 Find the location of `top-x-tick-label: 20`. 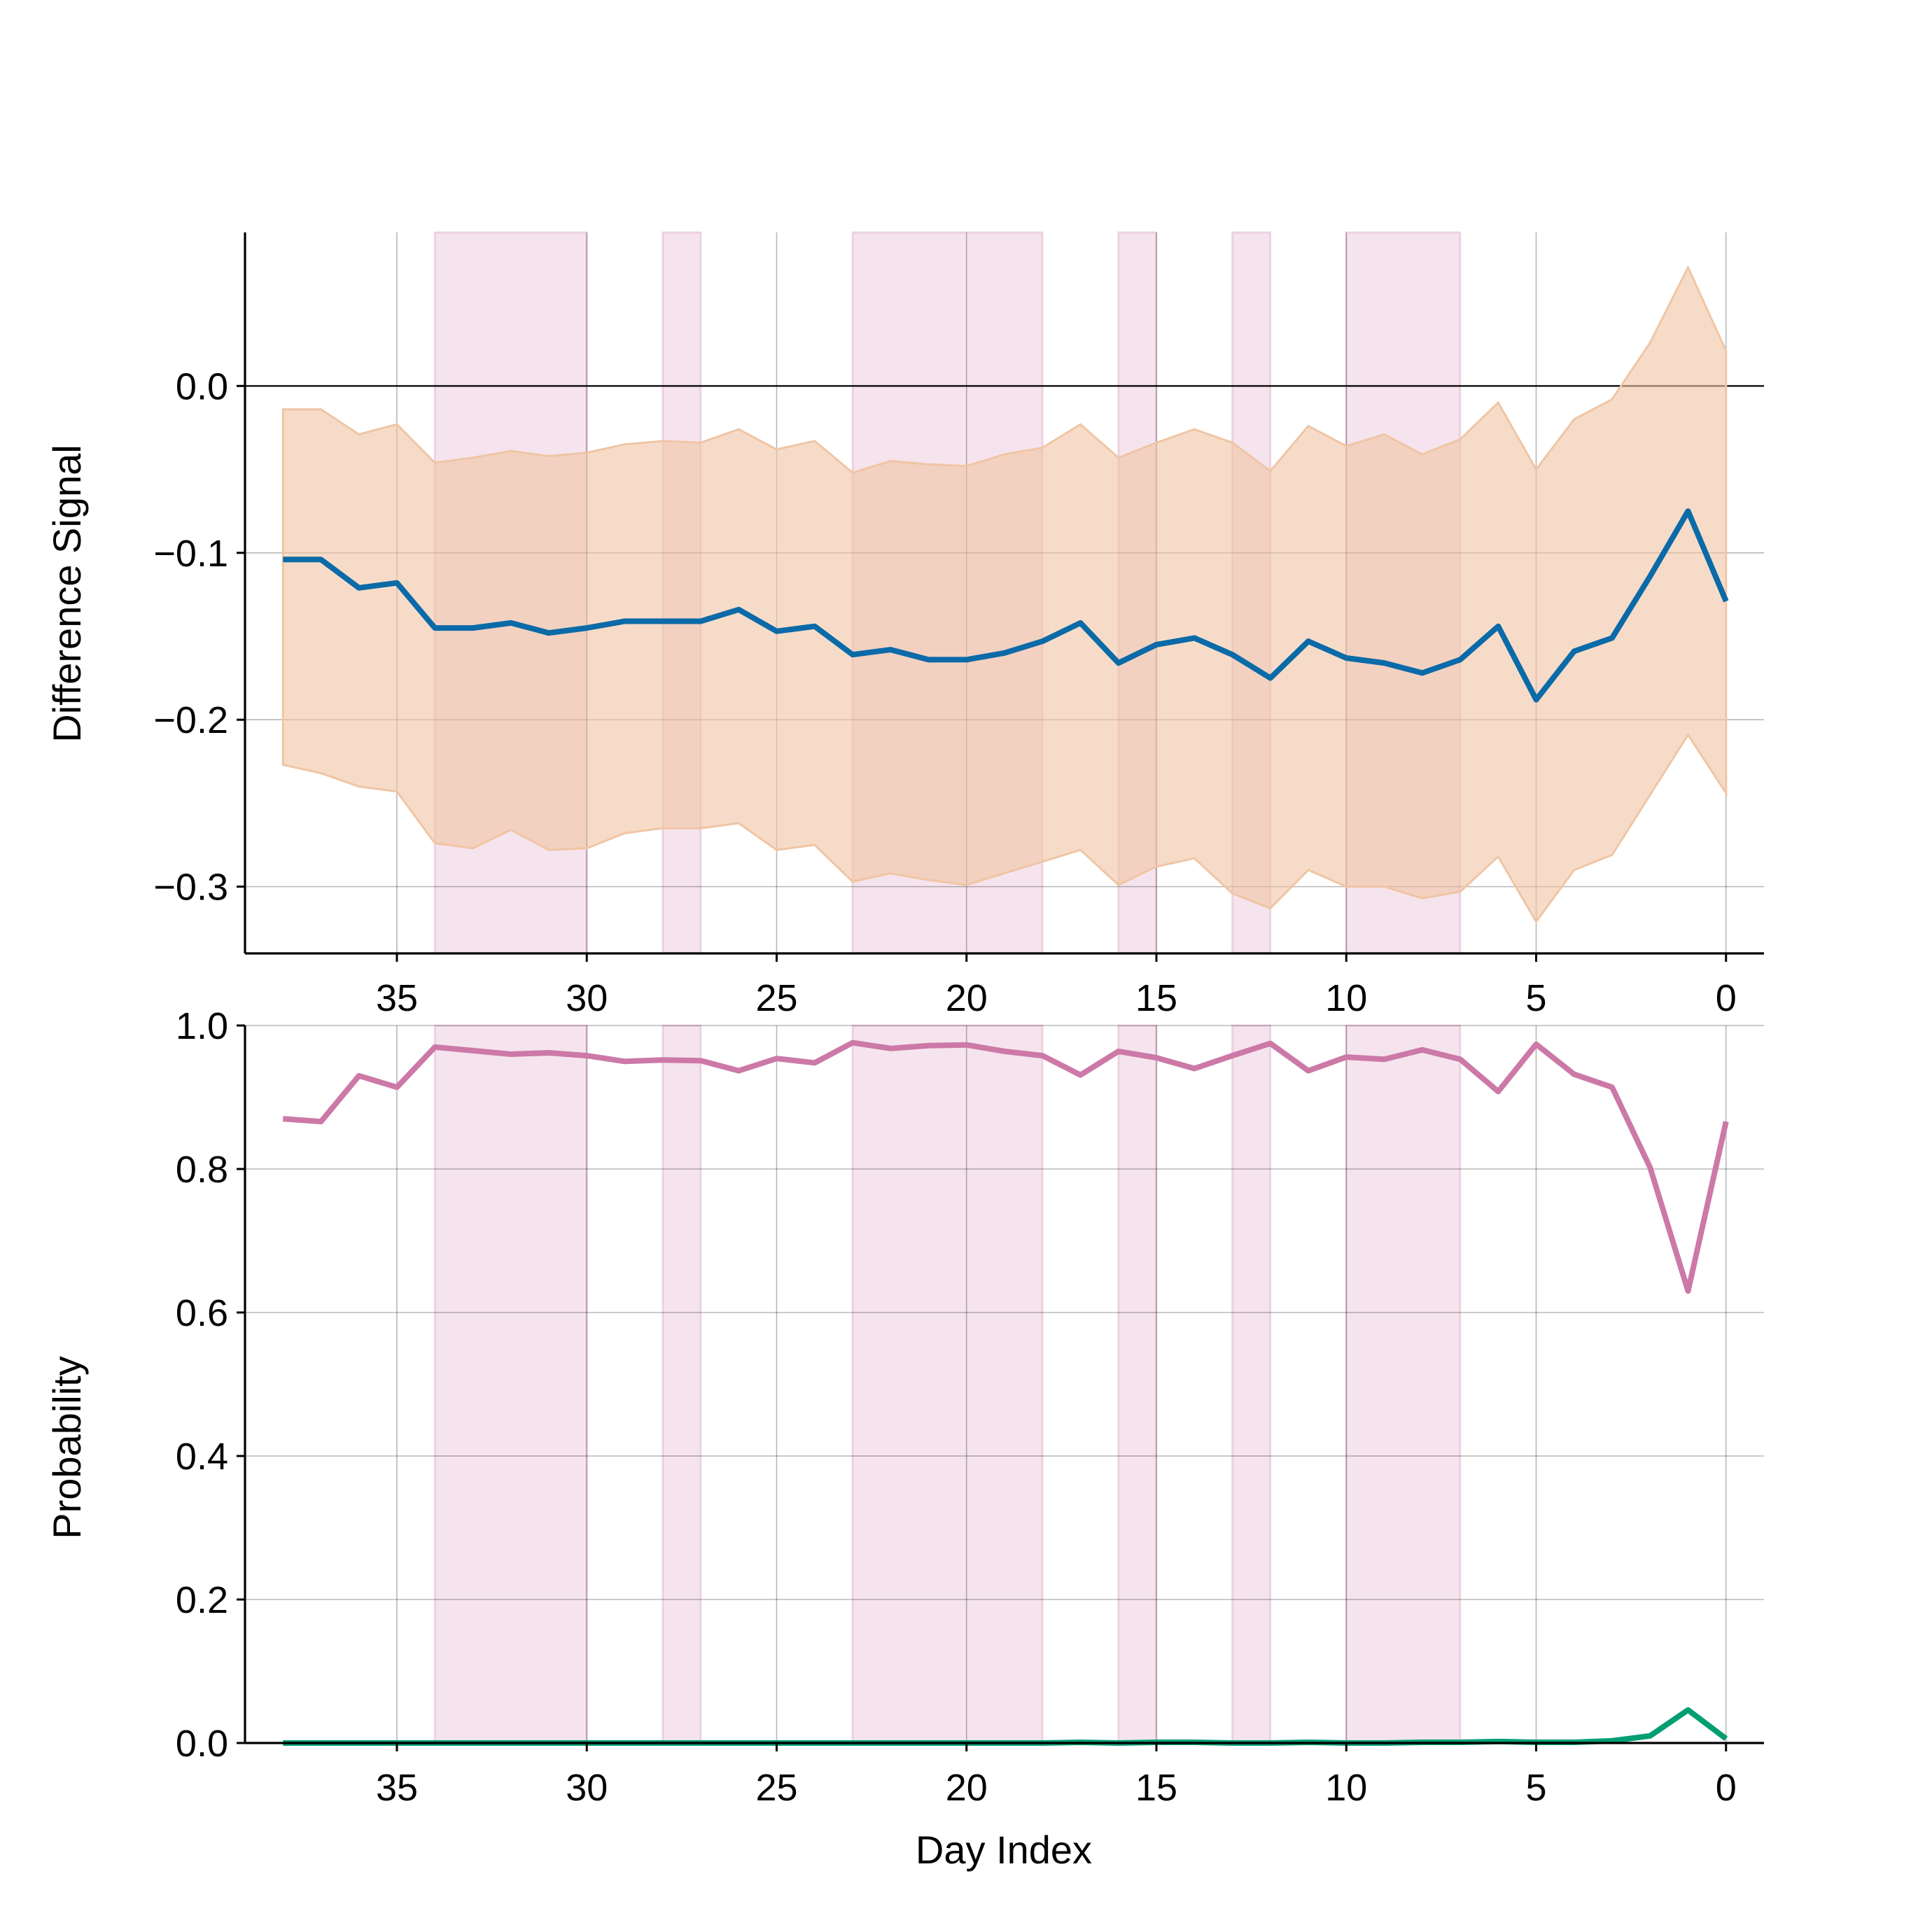

top-x-tick-label: 20 is located at coordinates (967, 998).